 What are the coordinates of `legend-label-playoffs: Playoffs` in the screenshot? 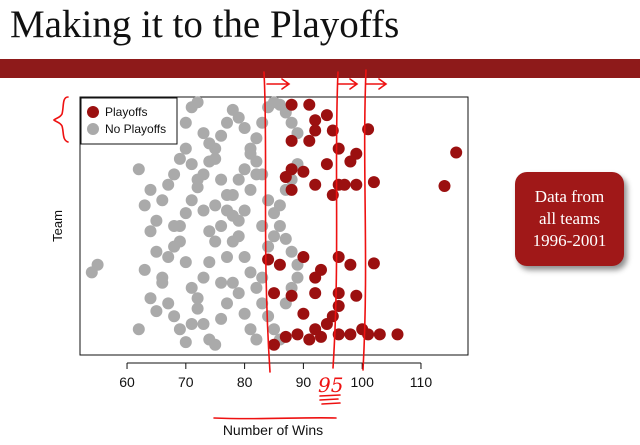 It's located at (126, 112).